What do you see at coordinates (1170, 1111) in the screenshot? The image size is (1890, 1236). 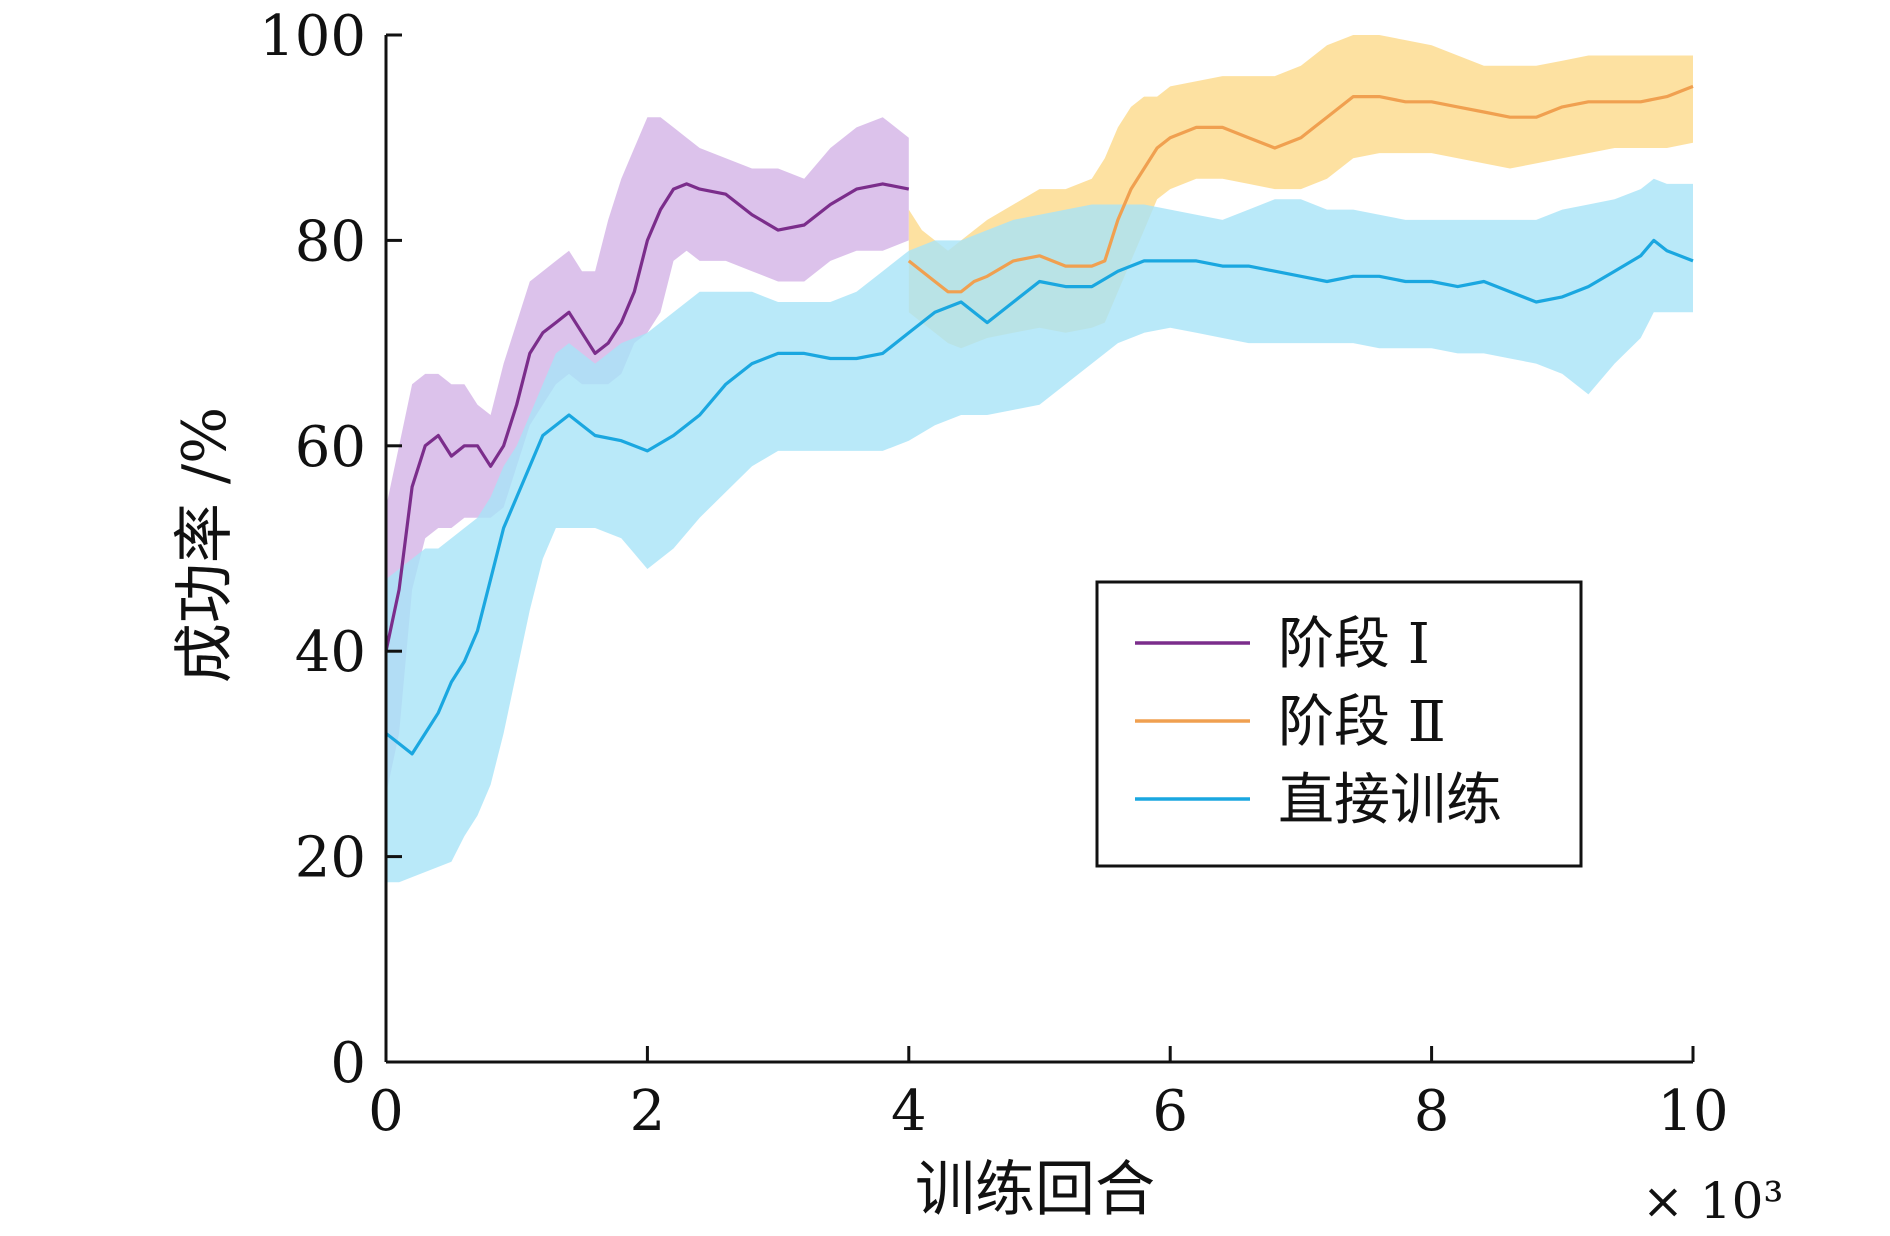 I see `x-tick-label: 6` at bounding box center [1170, 1111].